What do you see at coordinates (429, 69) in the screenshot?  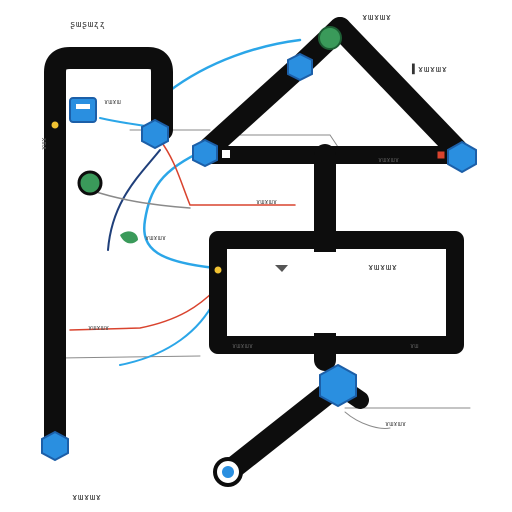 I see `label-right-top-node: ▌ɤɯɤɯɤ` at bounding box center [429, 69].